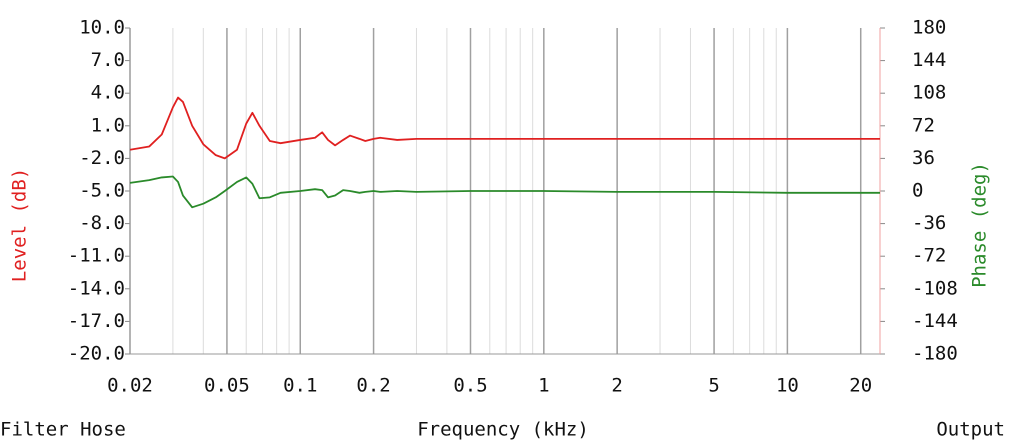  What do you see at coordinates (917, 191) in the screenshot?
I see `y2-tick-label: 0` at bounding box center [917, 191].